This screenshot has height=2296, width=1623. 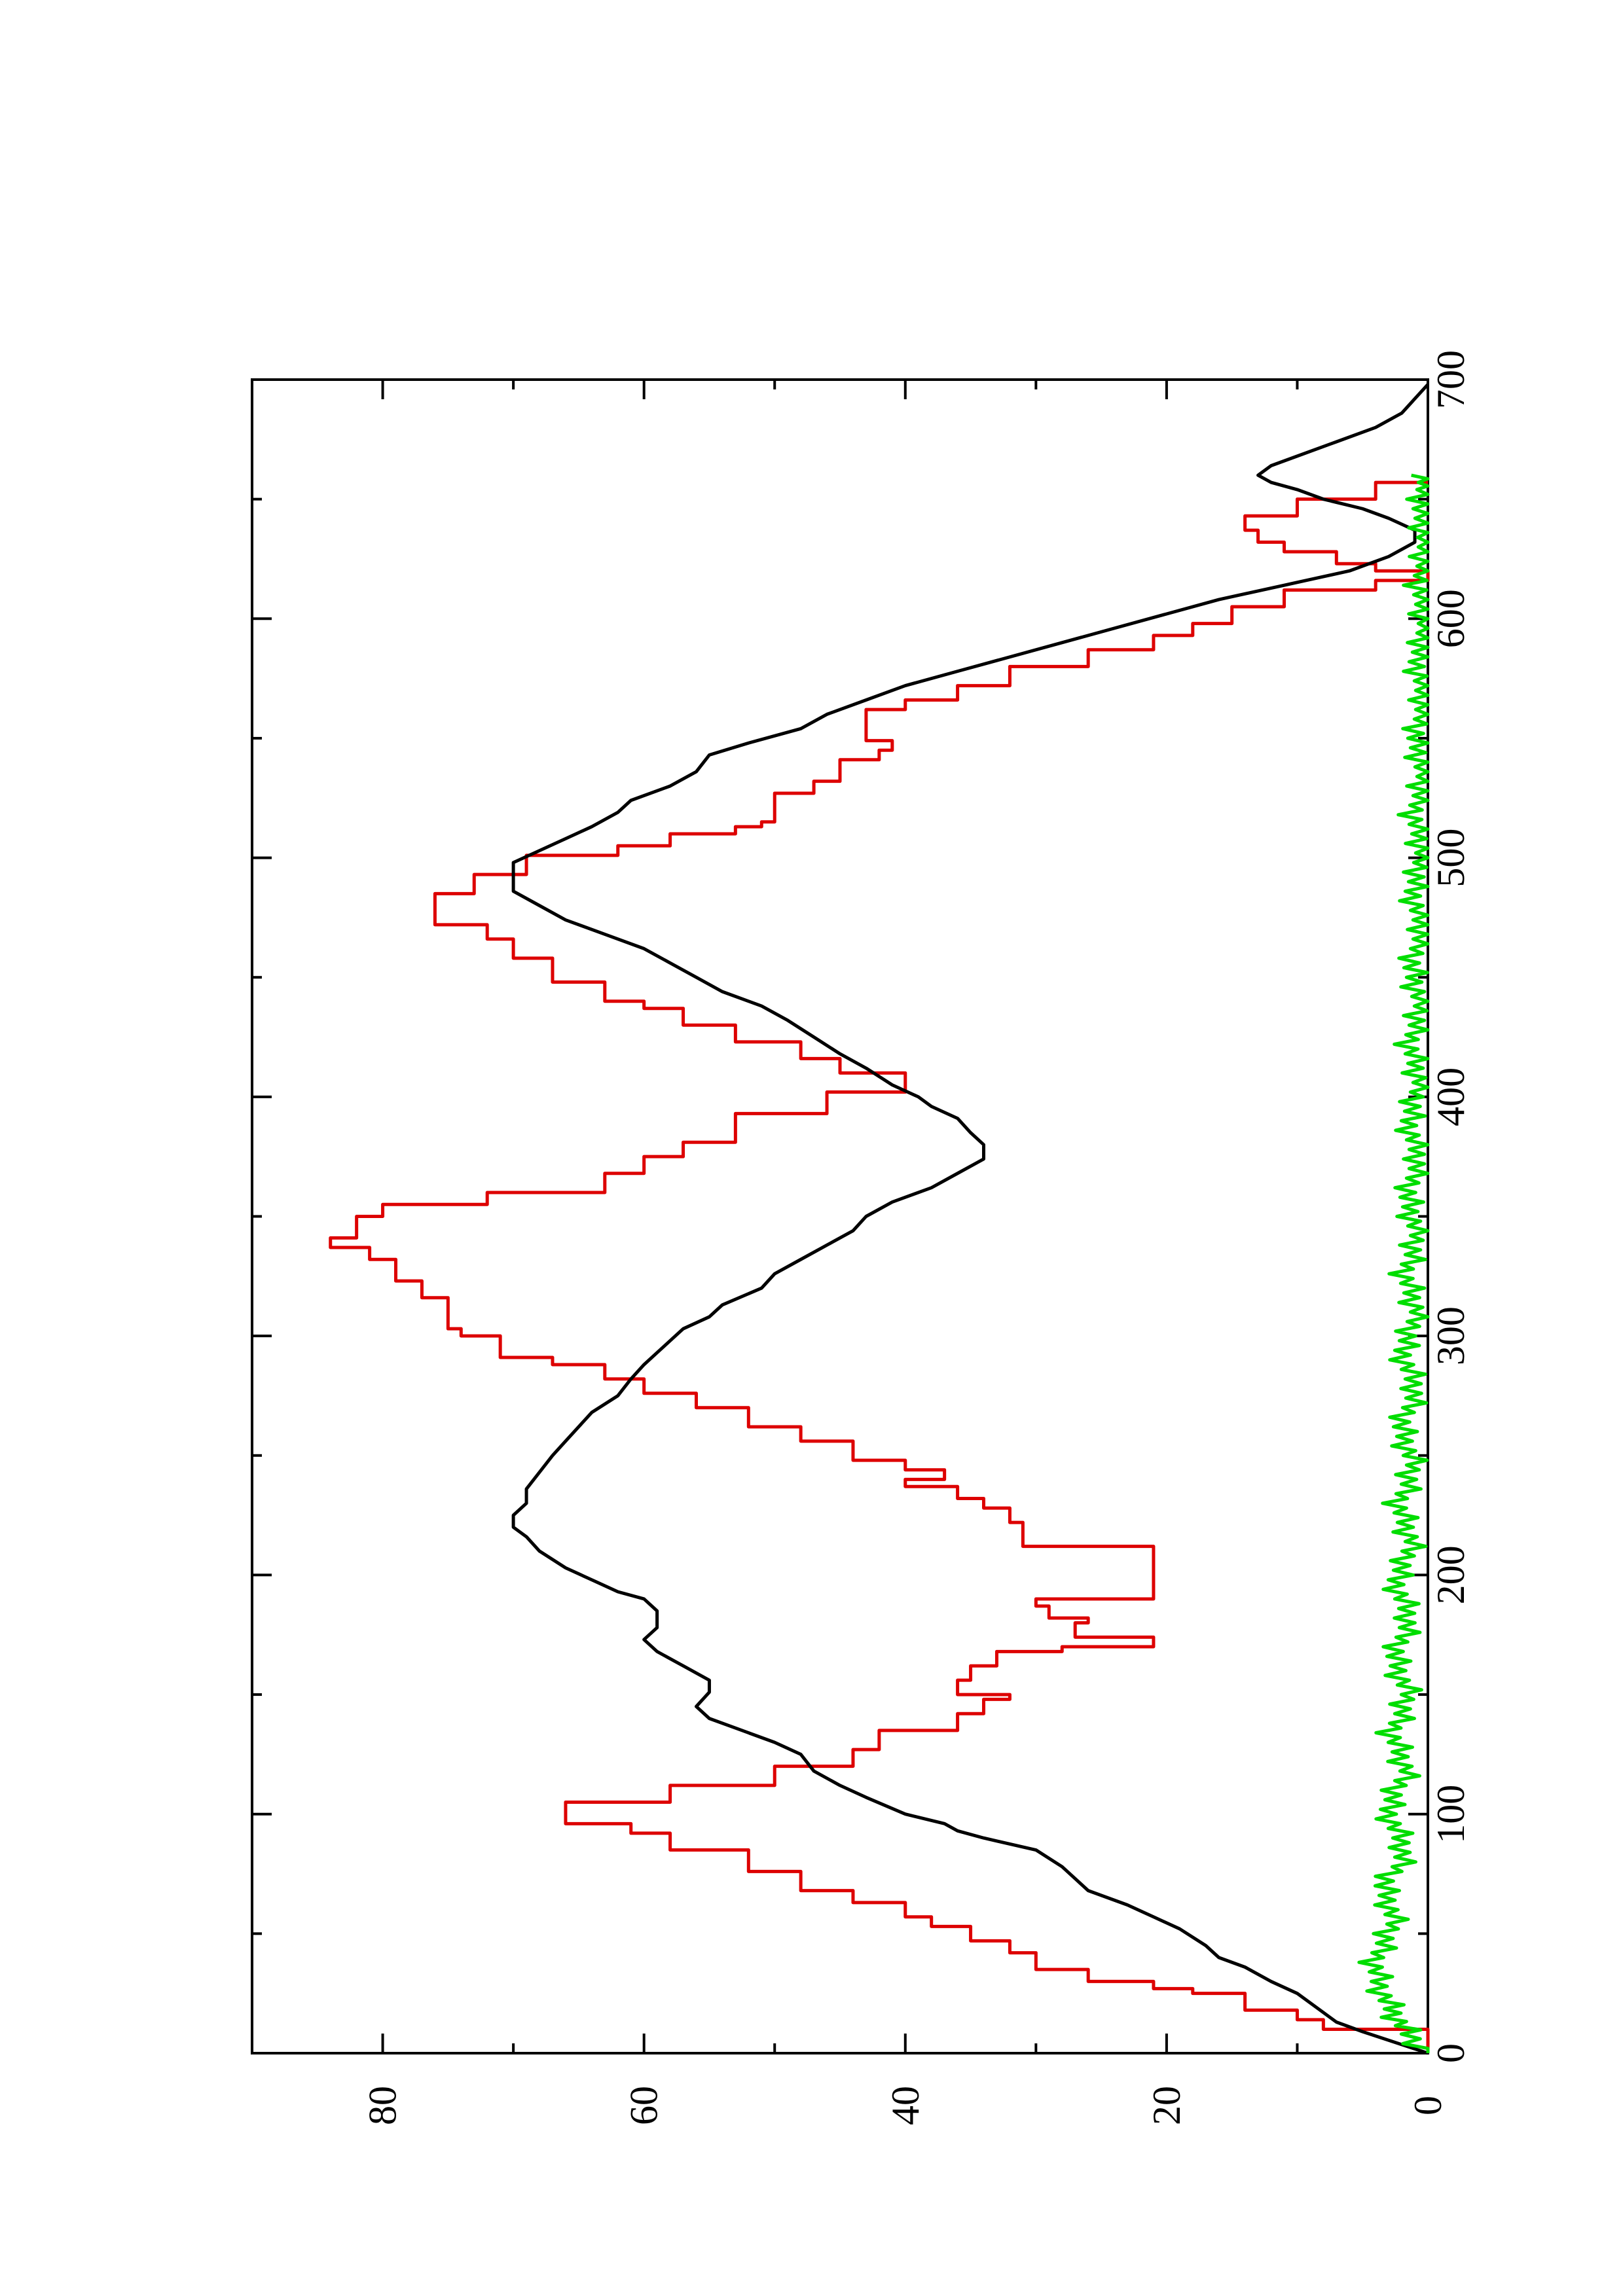 I want to click on x-tick-label: 200, so click(x=1450, y=1574).